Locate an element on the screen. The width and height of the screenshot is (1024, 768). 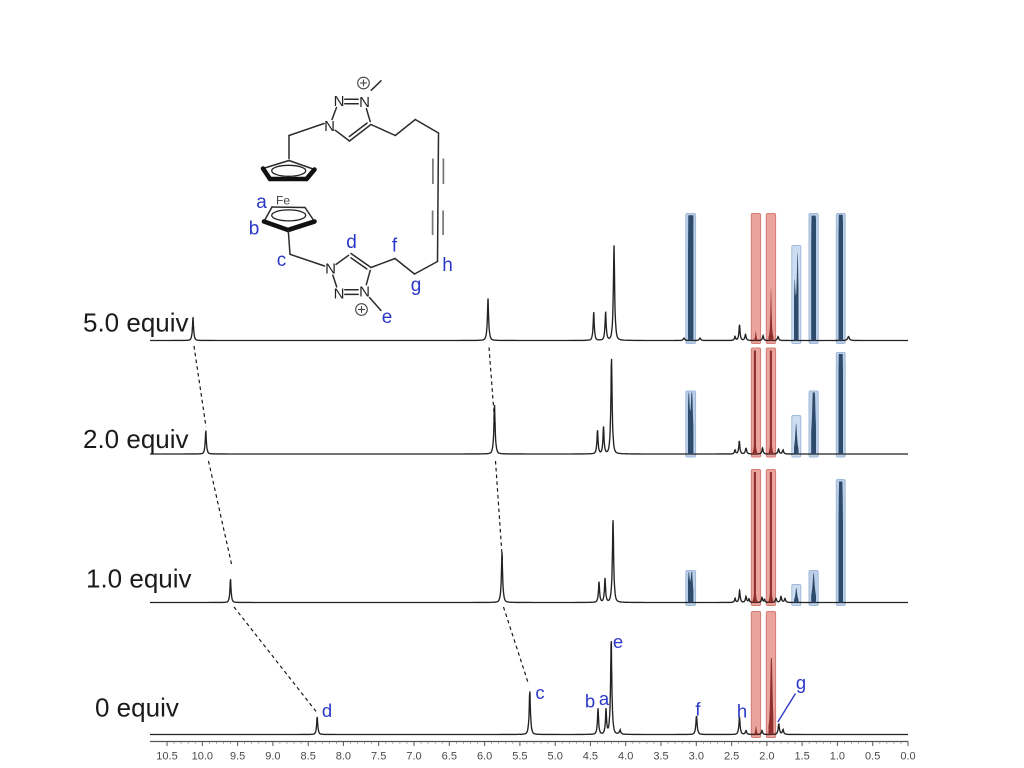
svg-text: 0 equiv is located at coordinates (137, 708).